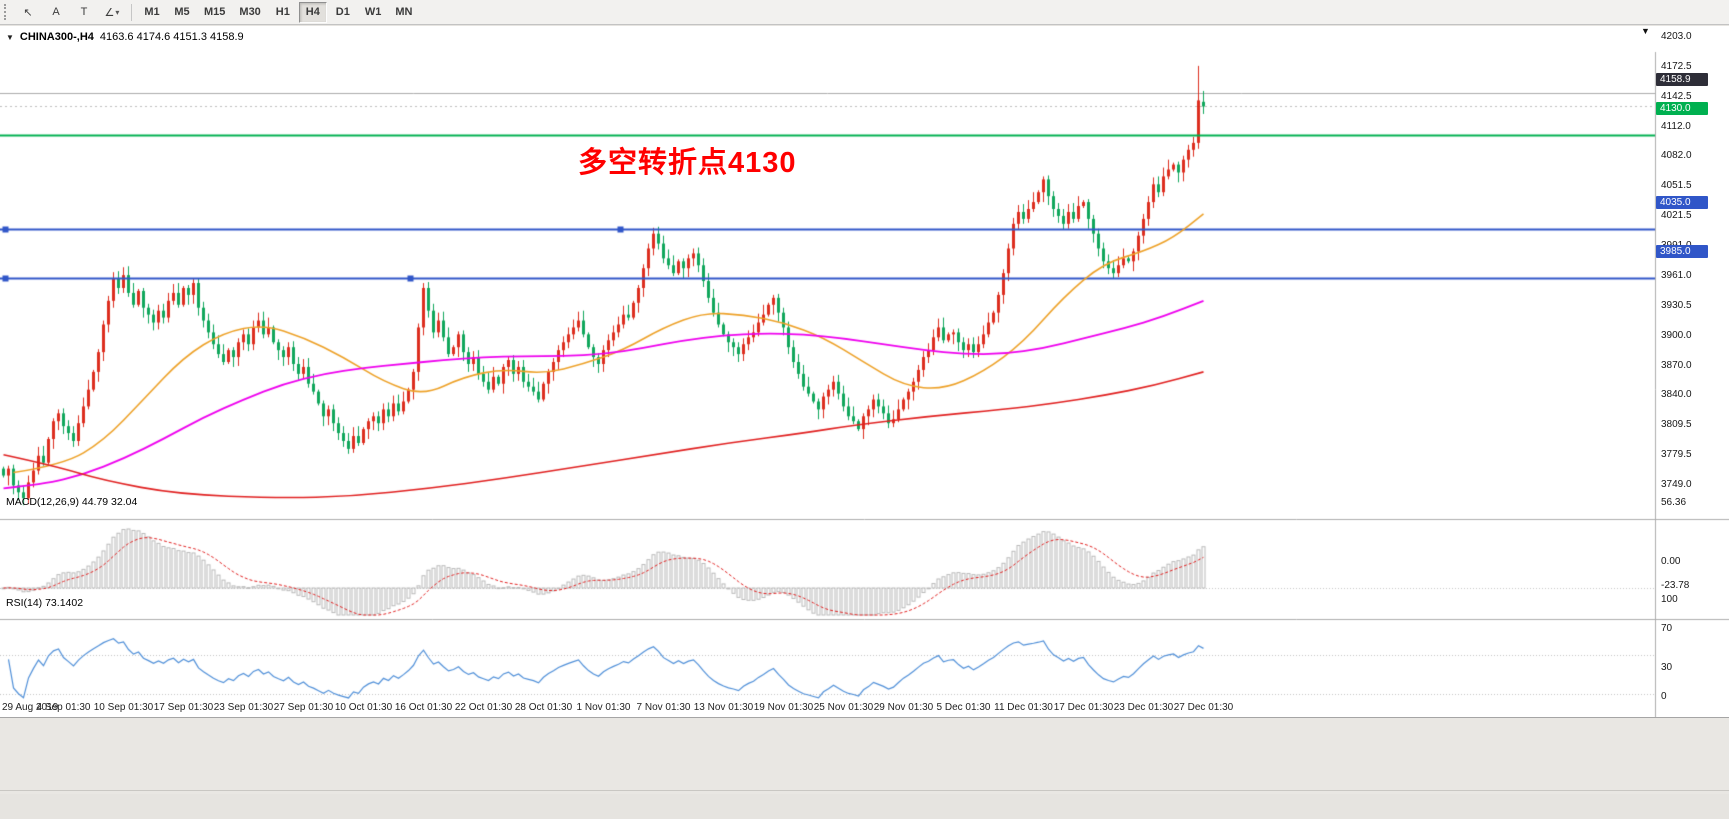 This screenshot has width=1729, height=819. What do you see at coordinates (903, 707) in the screenshot?
I see `time-axis-label: 29 Nov 01:30` at bounding box center [903, 707].